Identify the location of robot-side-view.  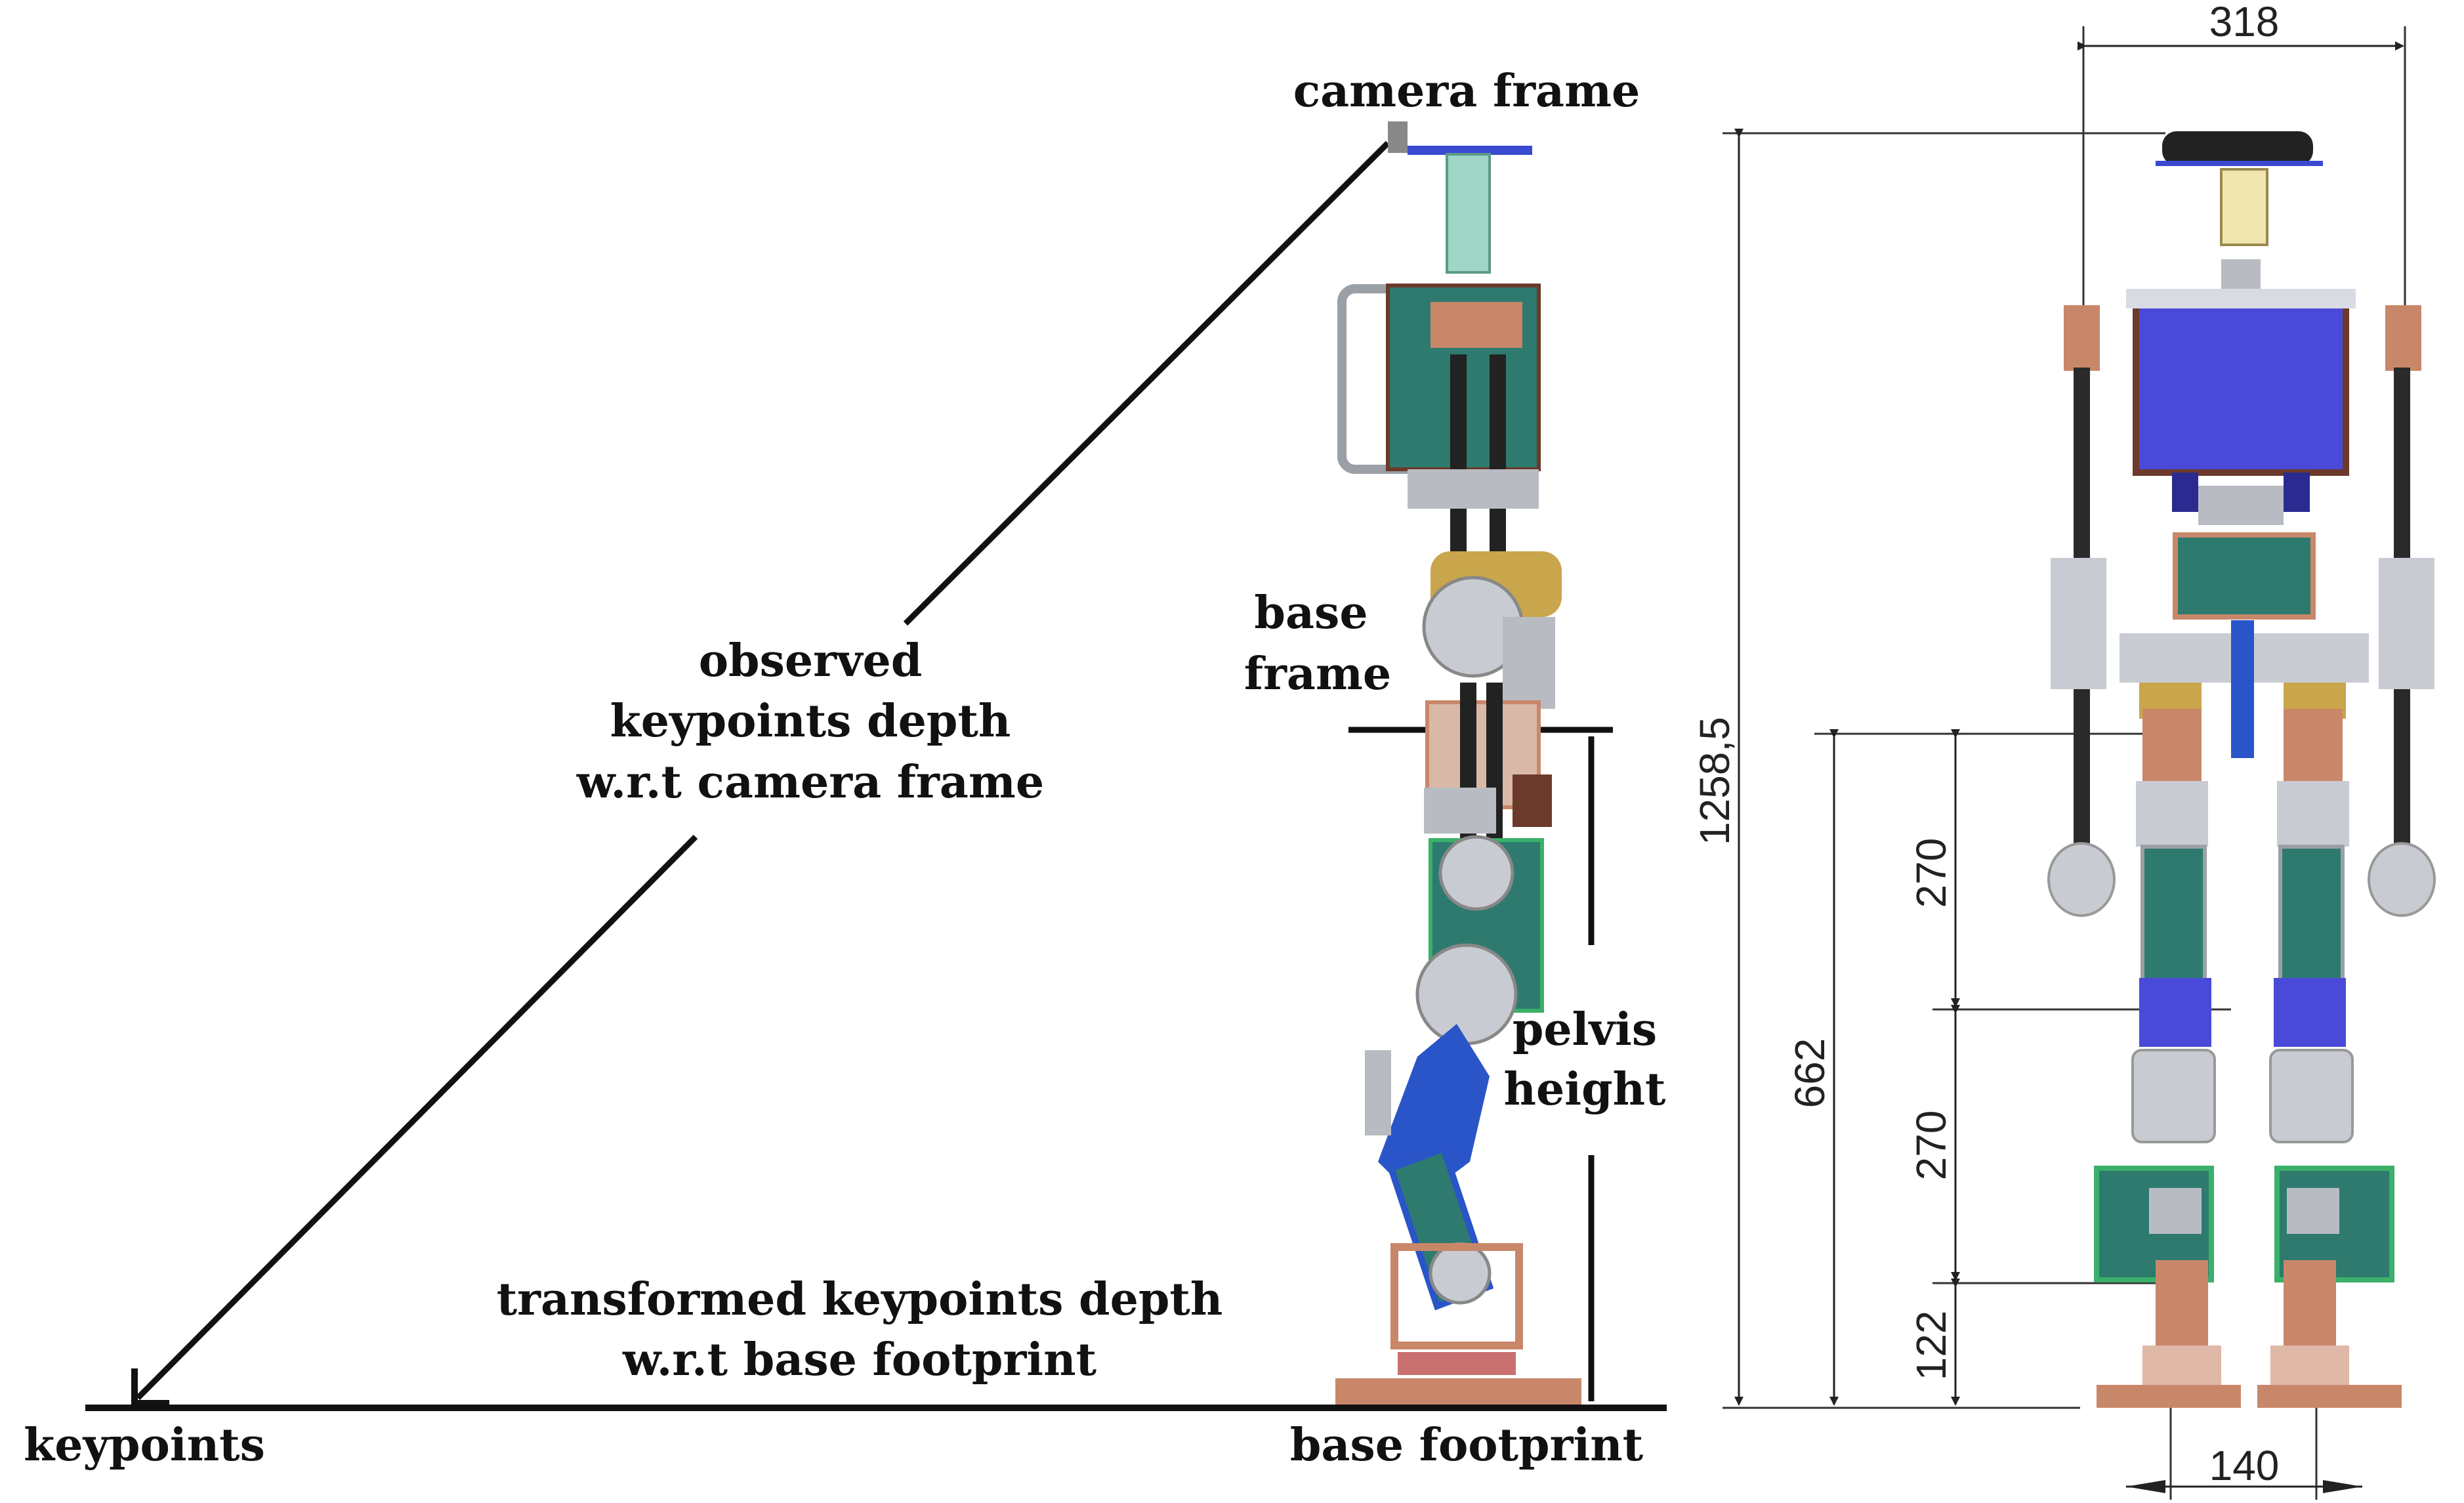
(1458, 763).